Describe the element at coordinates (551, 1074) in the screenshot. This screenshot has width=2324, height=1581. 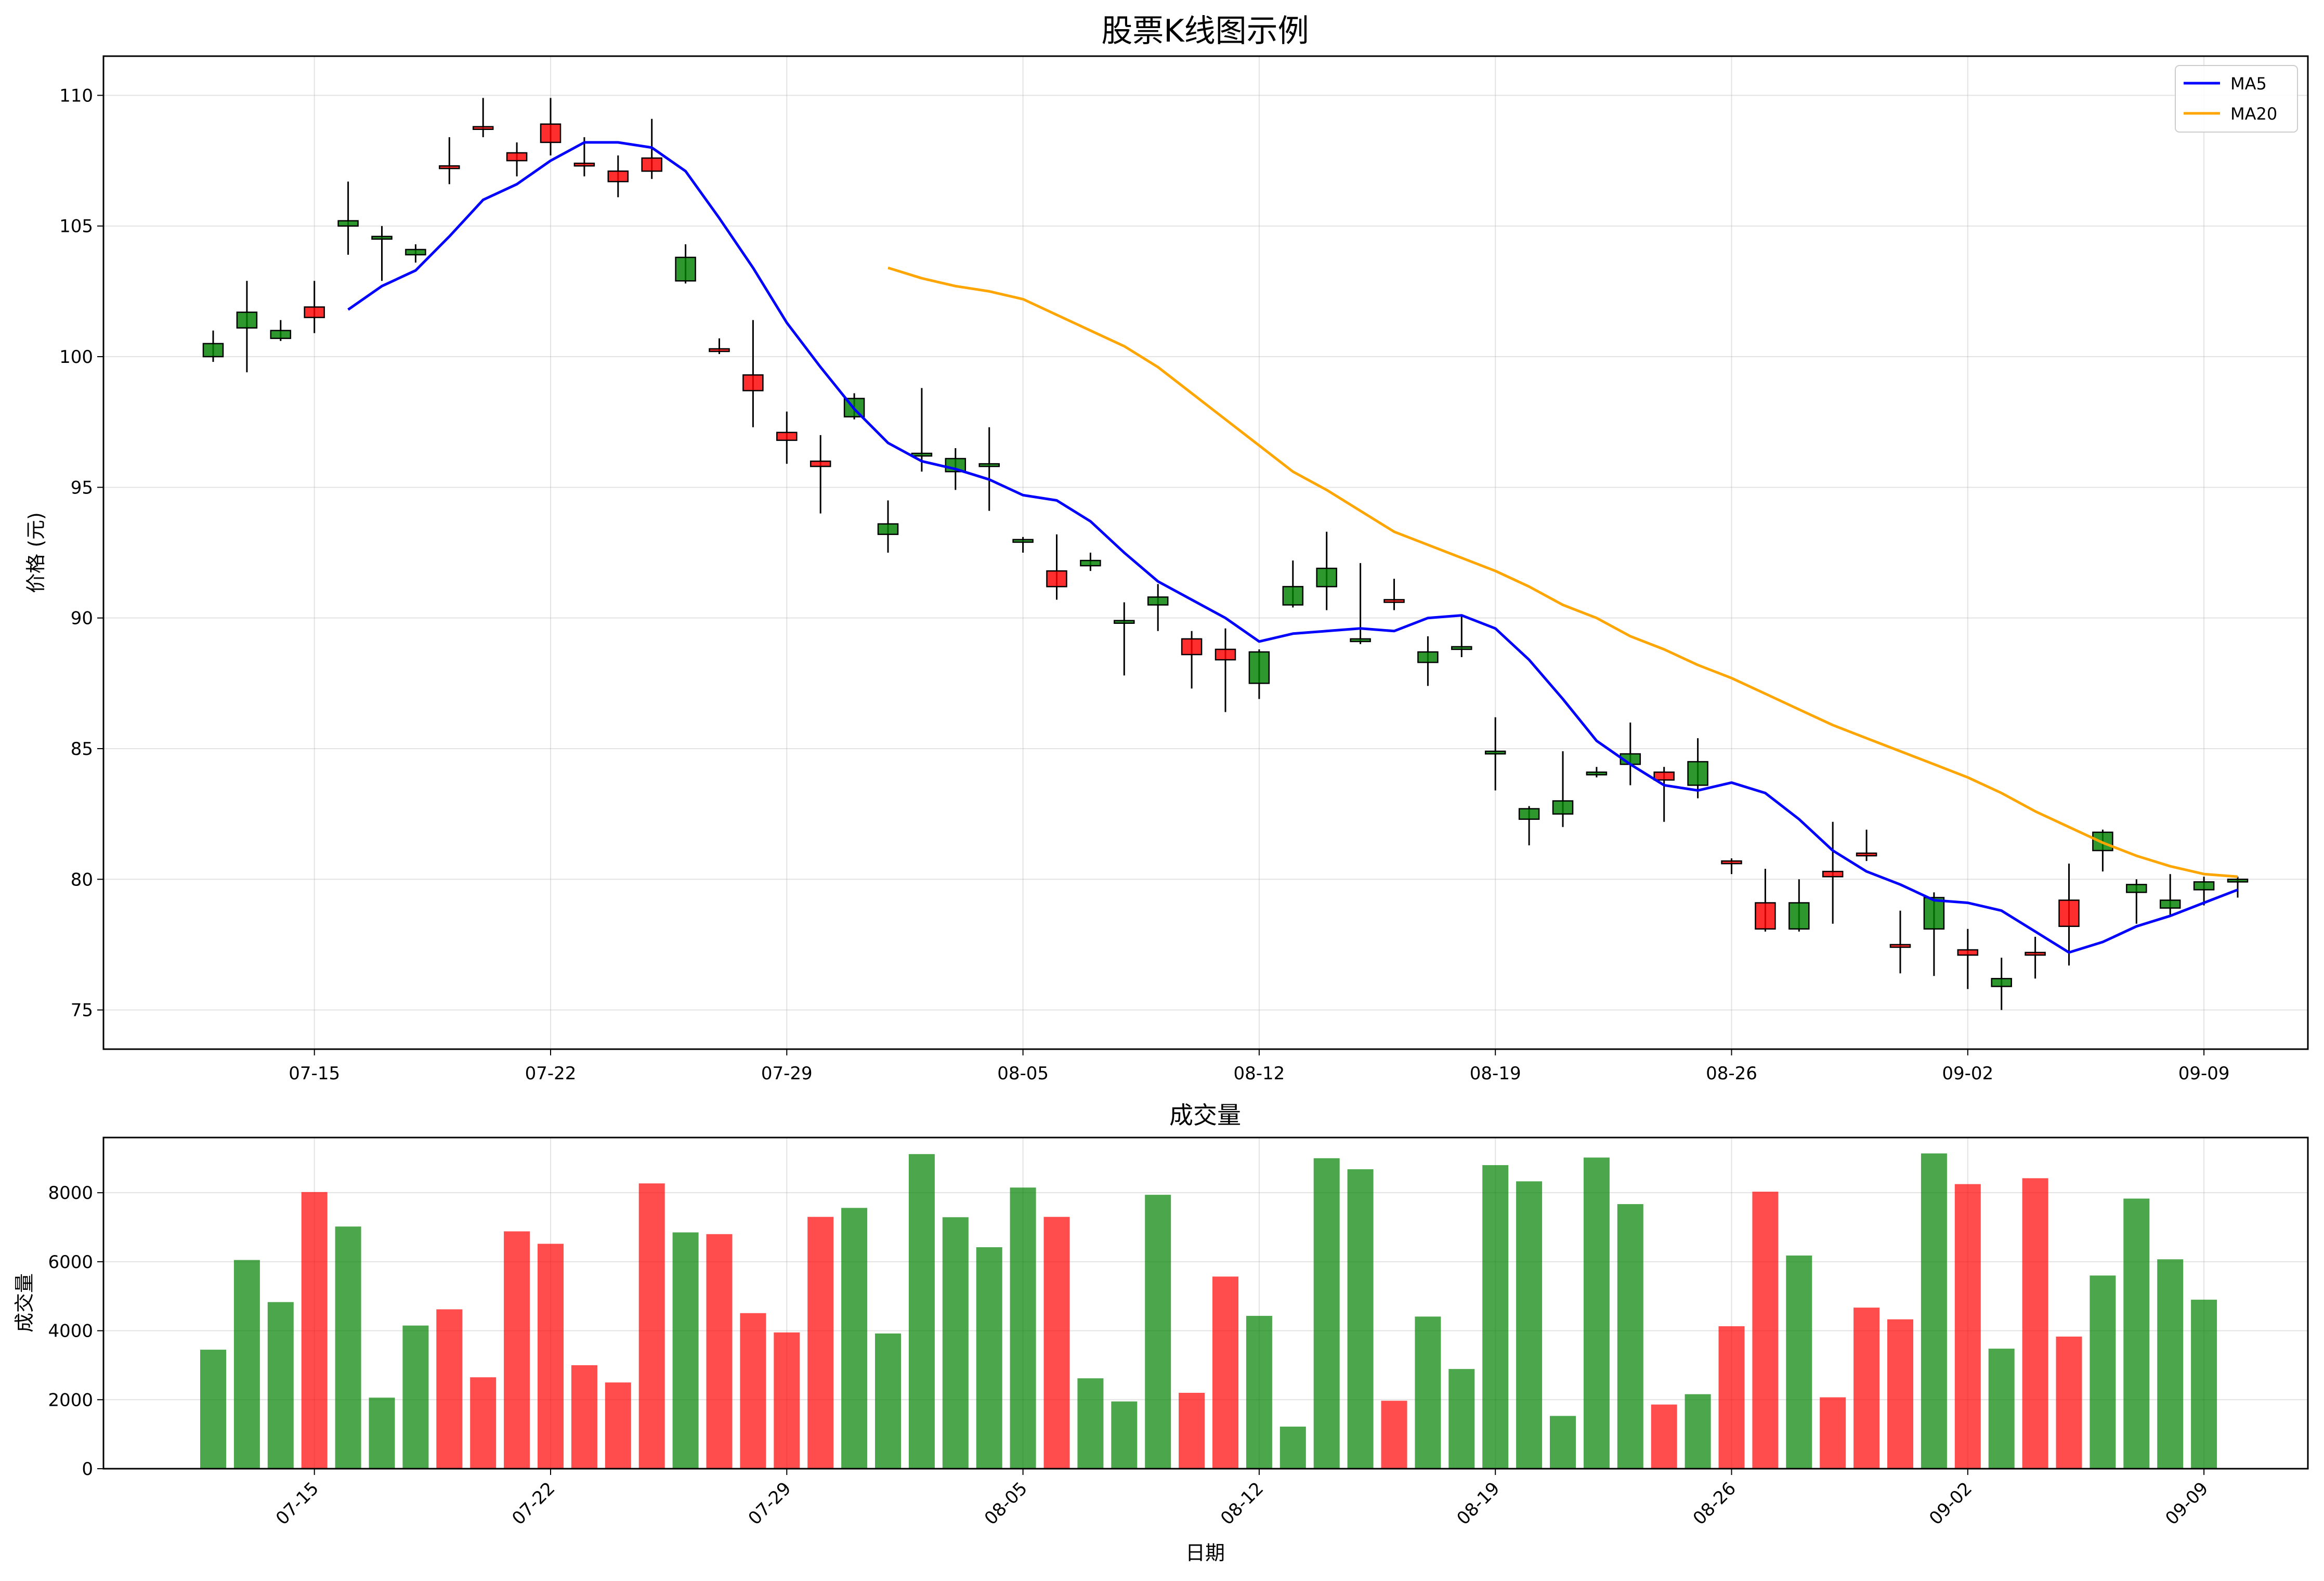
I see `price-x-tick-label: 07-22` at that location.